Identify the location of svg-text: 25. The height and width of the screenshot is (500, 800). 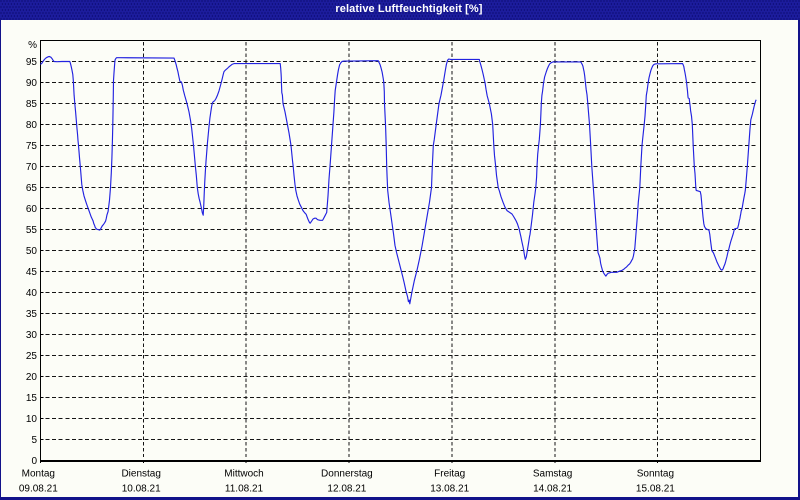
(32, 356).